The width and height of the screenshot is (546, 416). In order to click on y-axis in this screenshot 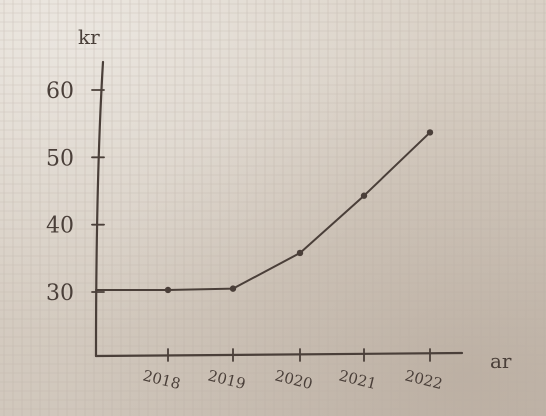, I will do `click(99, 209)`.